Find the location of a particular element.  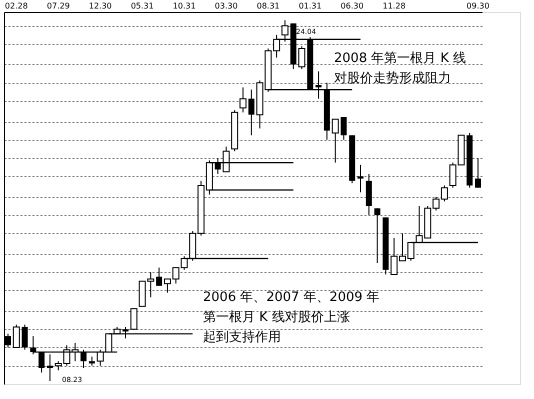

x-tick-label: 06.30 is located at coordinates (352, 6).